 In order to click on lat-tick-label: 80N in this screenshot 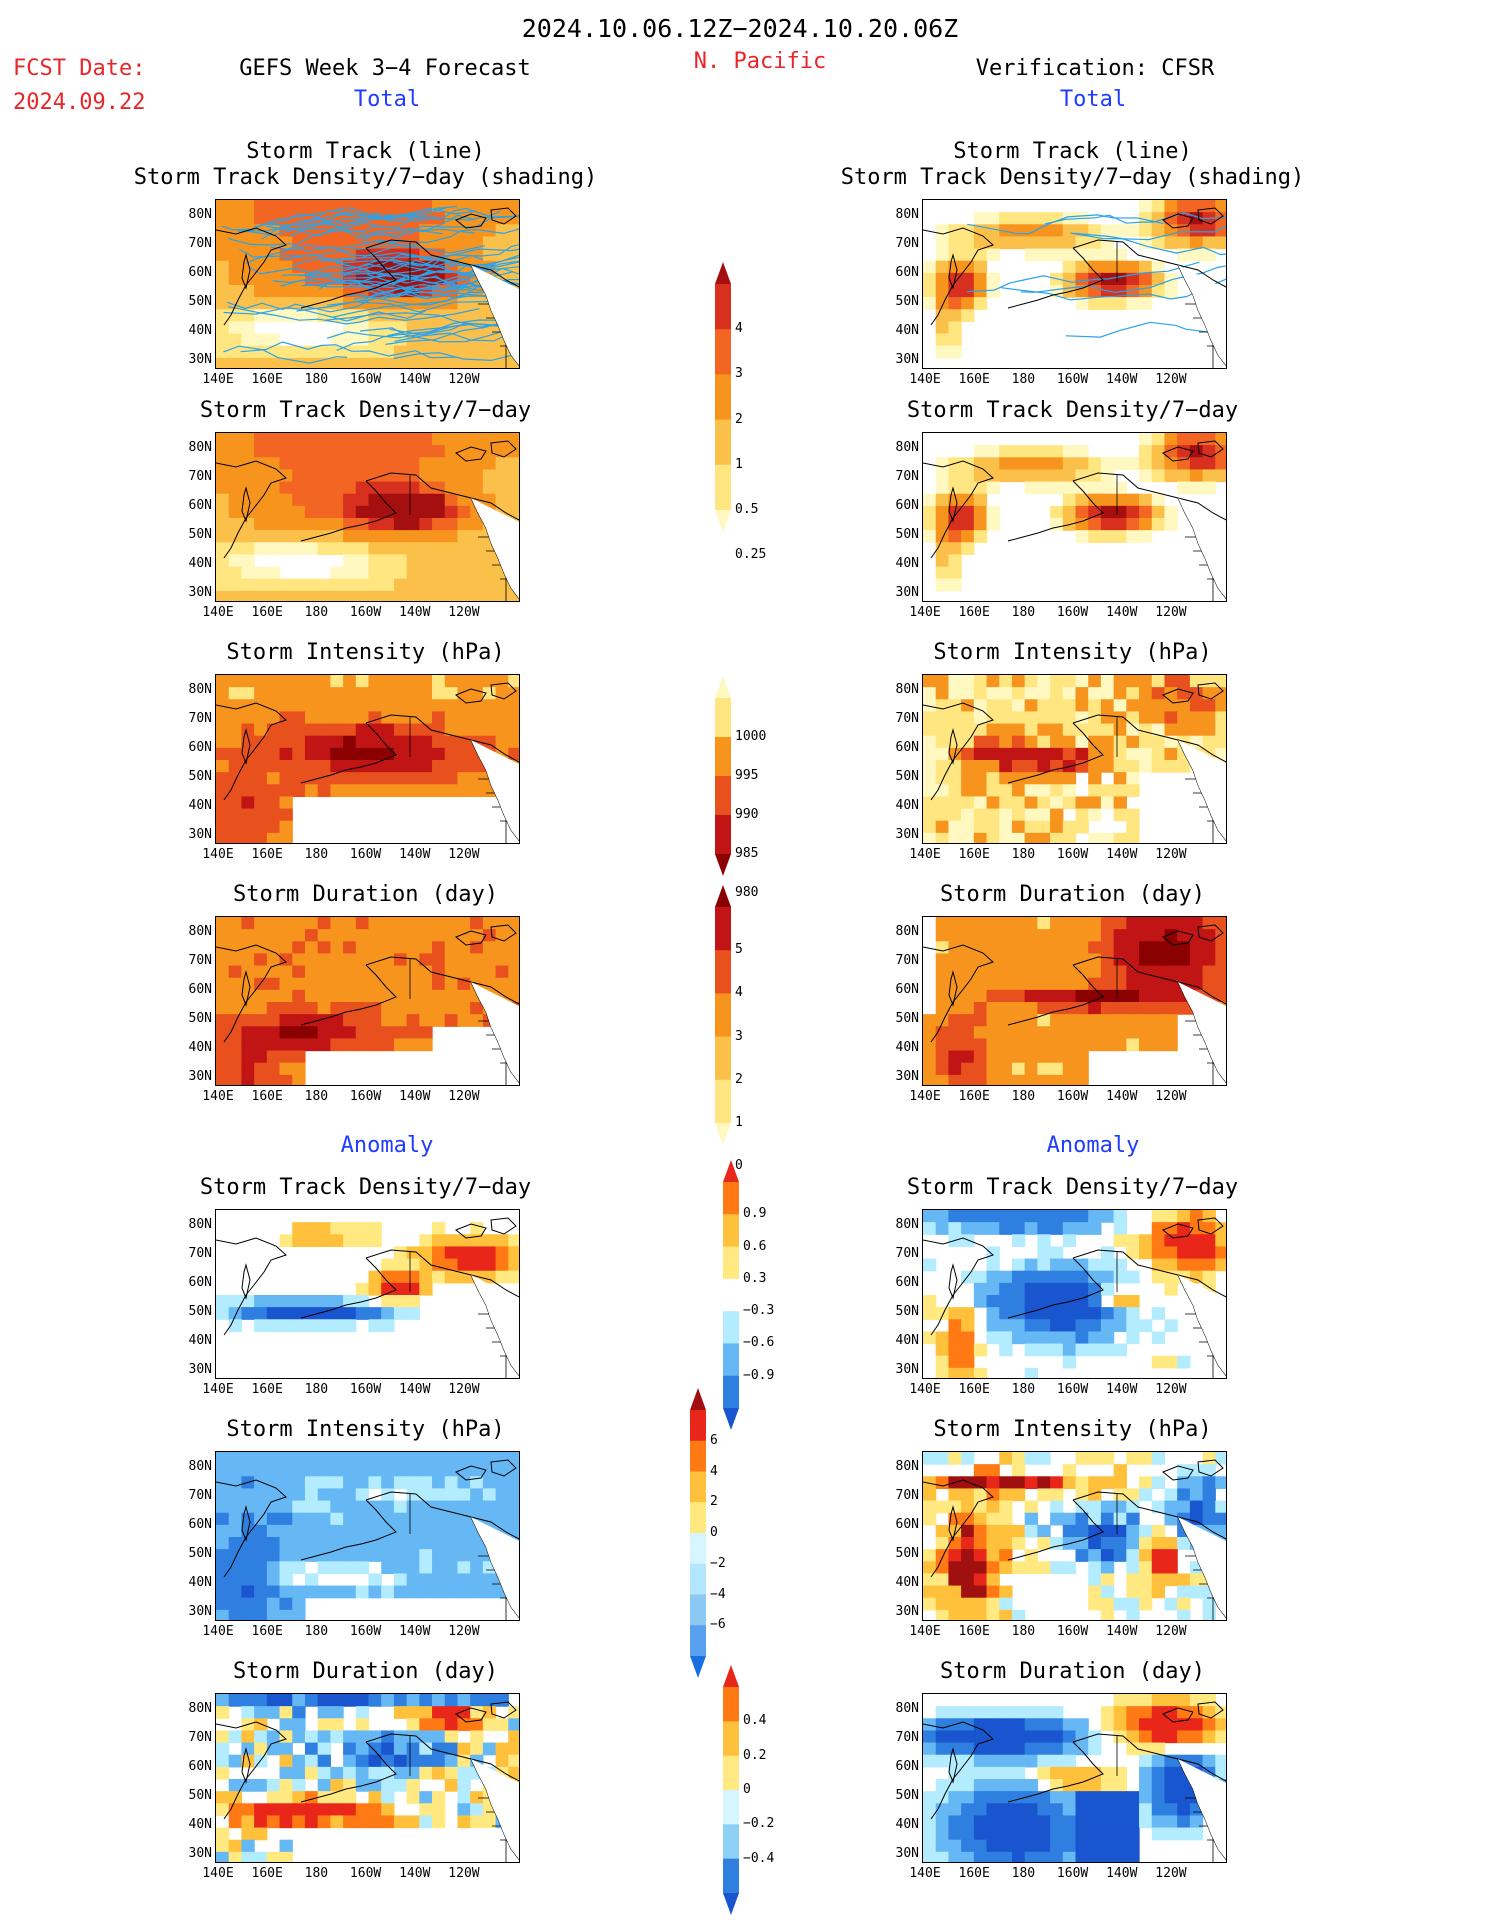, I will do `click(907, 931)`.